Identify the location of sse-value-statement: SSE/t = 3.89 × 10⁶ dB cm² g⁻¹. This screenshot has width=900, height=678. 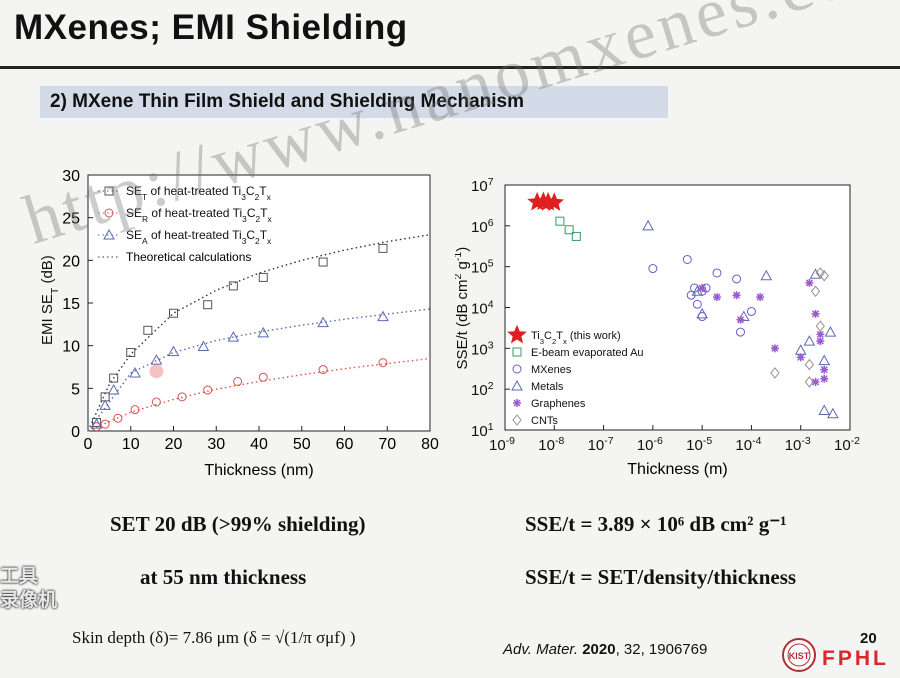
(656, 524).